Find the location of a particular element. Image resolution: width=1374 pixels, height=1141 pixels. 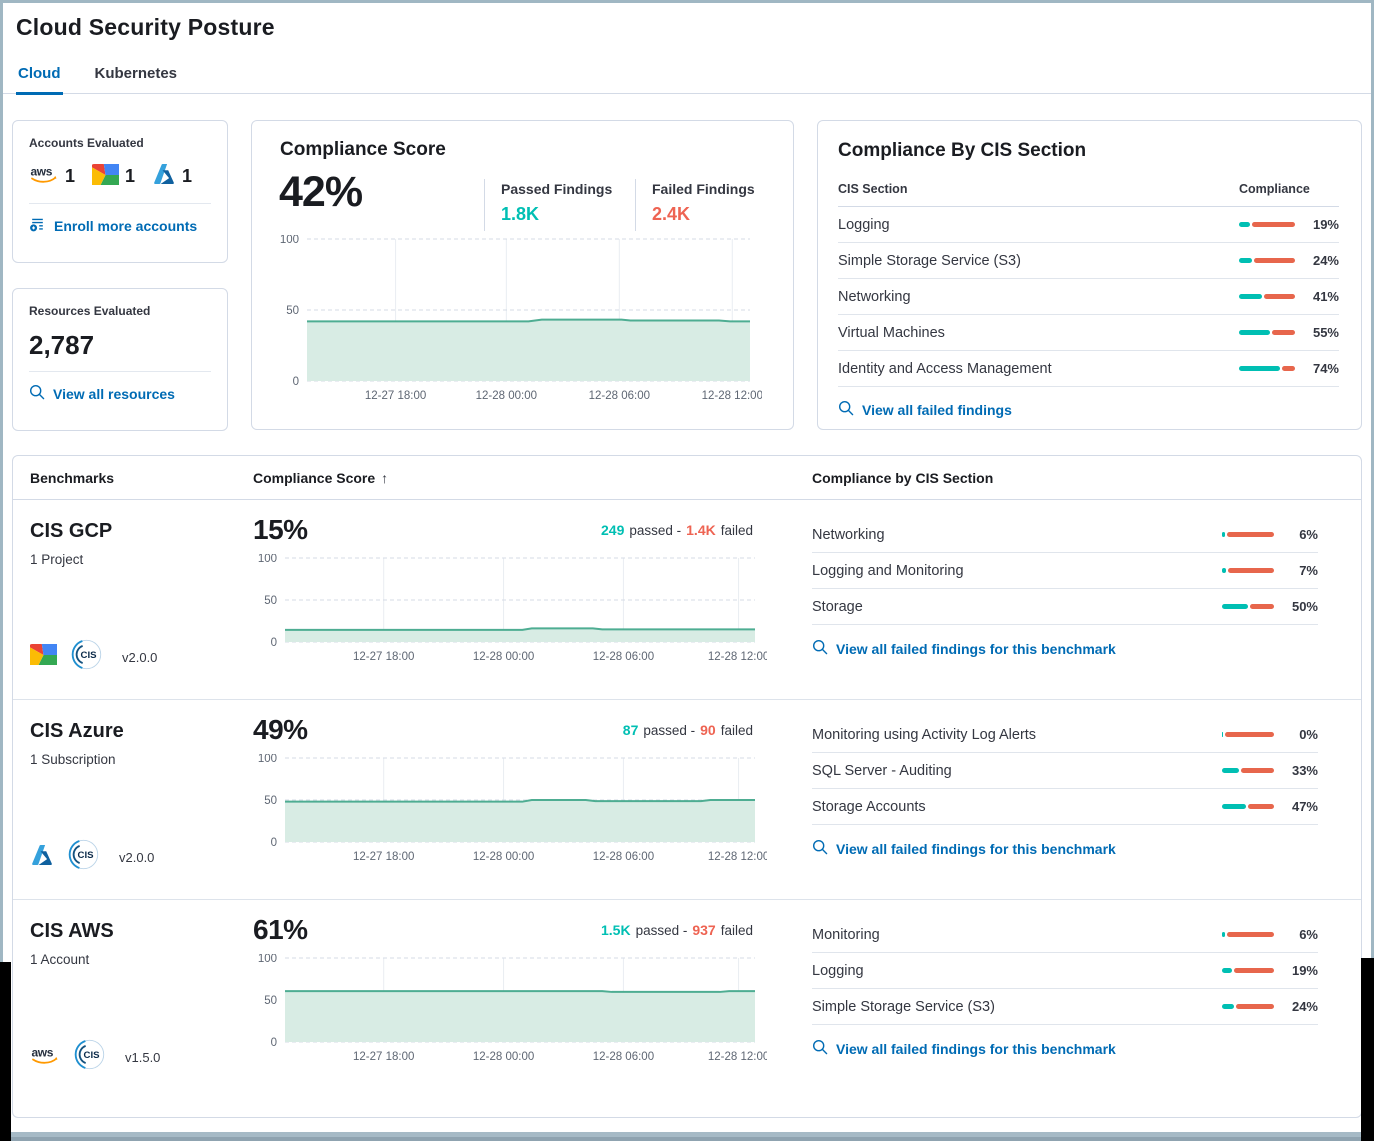

view-all-resources-label: View all resources is located at coordinates (114, 393).